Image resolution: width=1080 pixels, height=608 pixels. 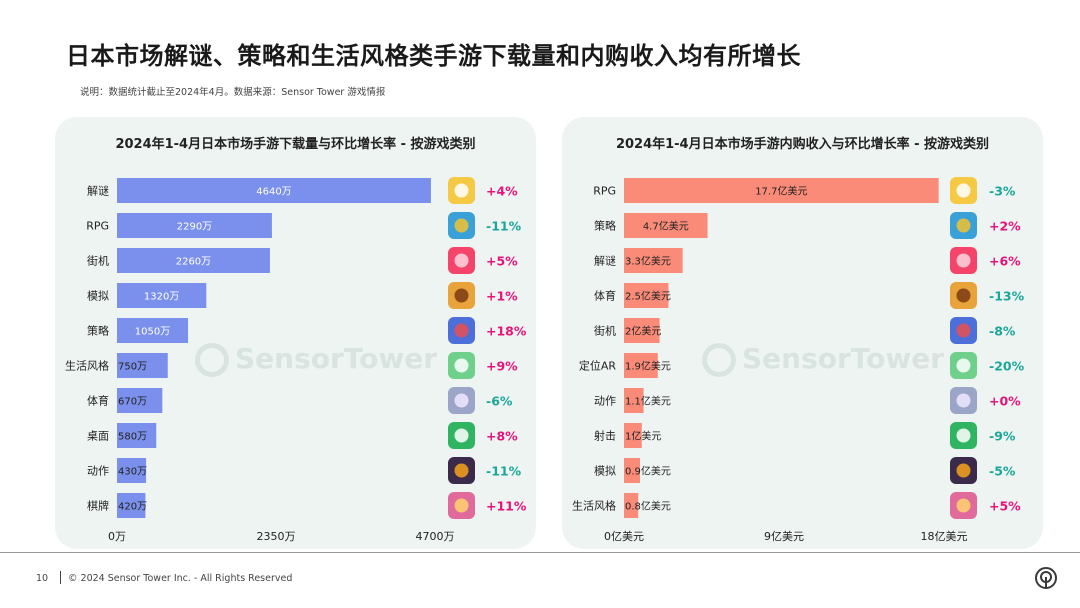 What do you see at coordinates (648, 471) in the screenshot?
I see `bar-value-label: 0.9亿美元` at bounding box center [648, 471].